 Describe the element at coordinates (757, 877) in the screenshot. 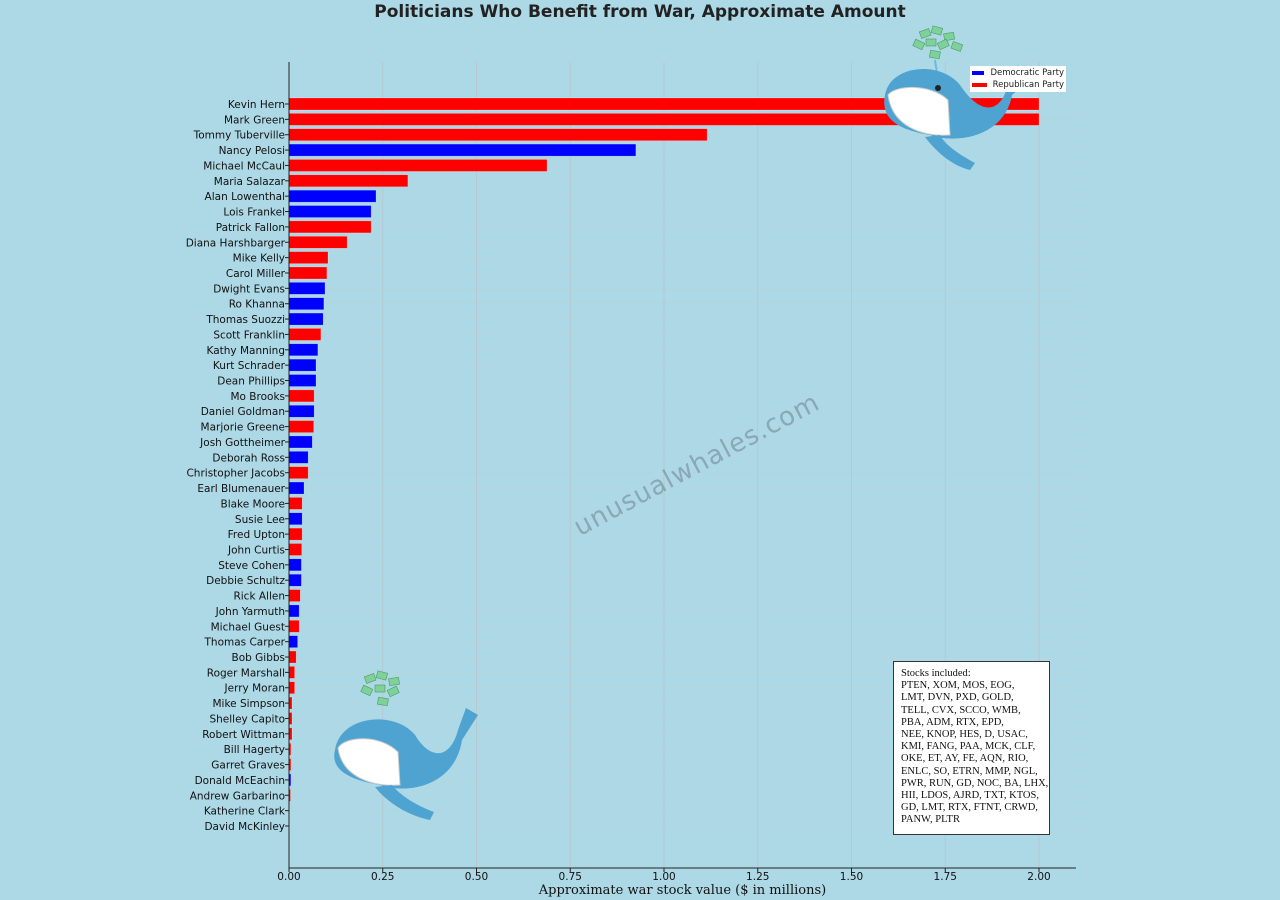

I see `x-tick-label: 1.25` at that location.